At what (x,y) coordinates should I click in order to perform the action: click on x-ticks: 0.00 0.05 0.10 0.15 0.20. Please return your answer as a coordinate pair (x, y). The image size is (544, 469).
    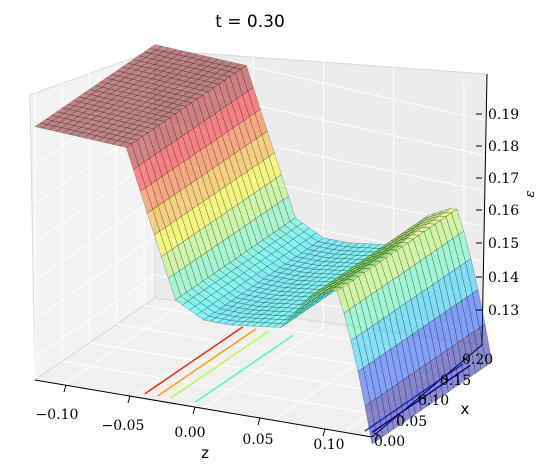
    Looking at the image, I should click on (433, 401).